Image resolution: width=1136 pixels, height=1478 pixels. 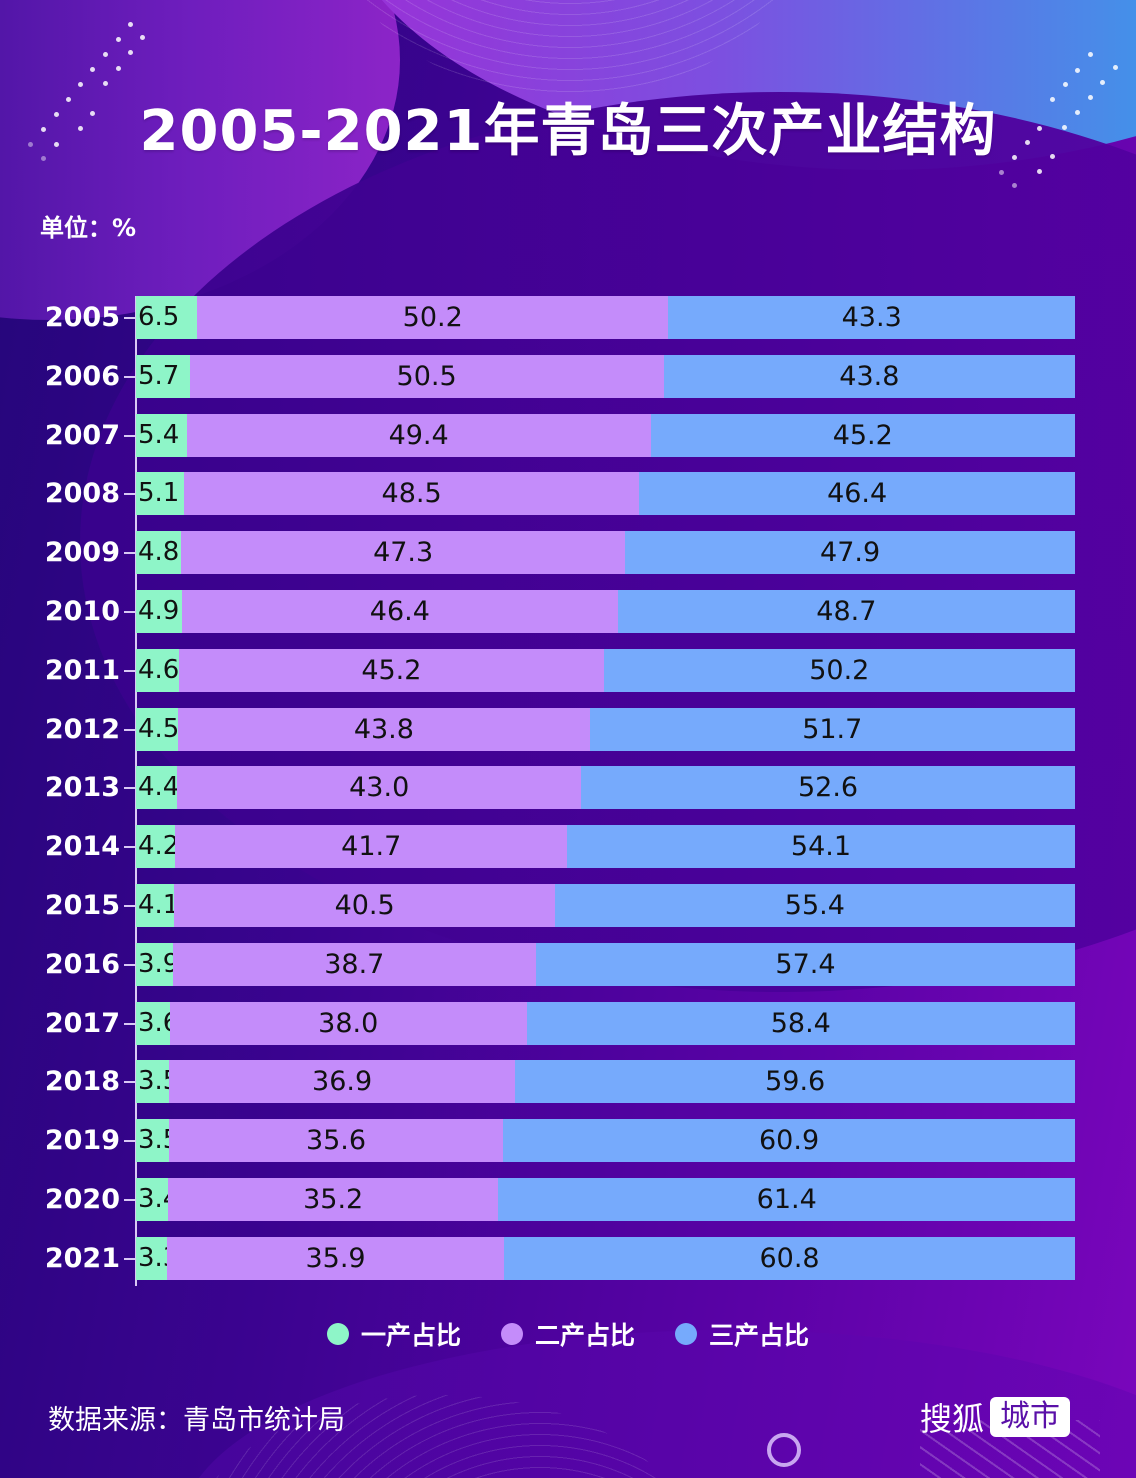 I want to click on bar-row: 2018 3.5 36.9 59.6, so click(x=568, y=1082).